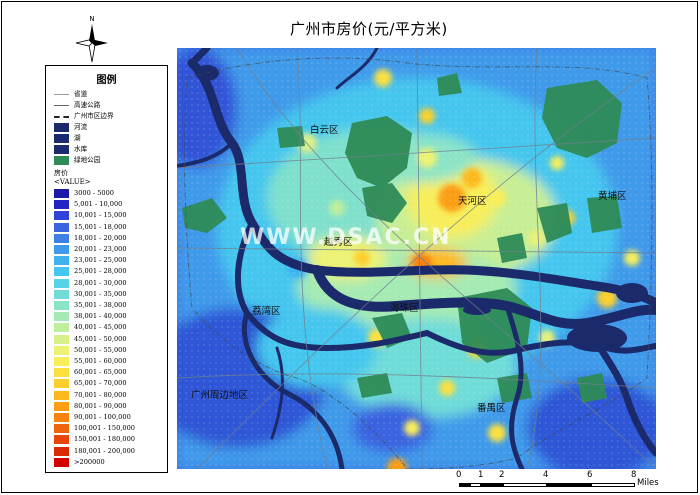  I want to click on legend-item-river: 河流, so click(110, 127).